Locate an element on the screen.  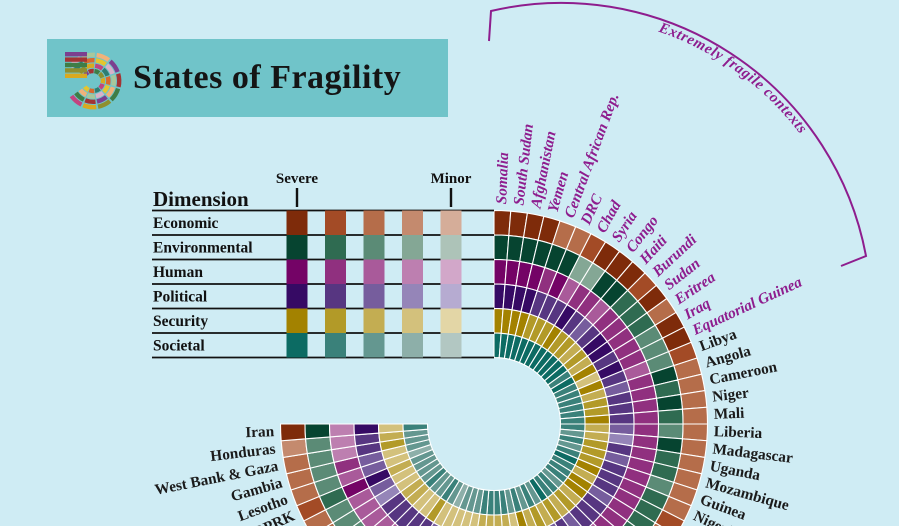
country-label: Niger is located at coordinates (730, 394).